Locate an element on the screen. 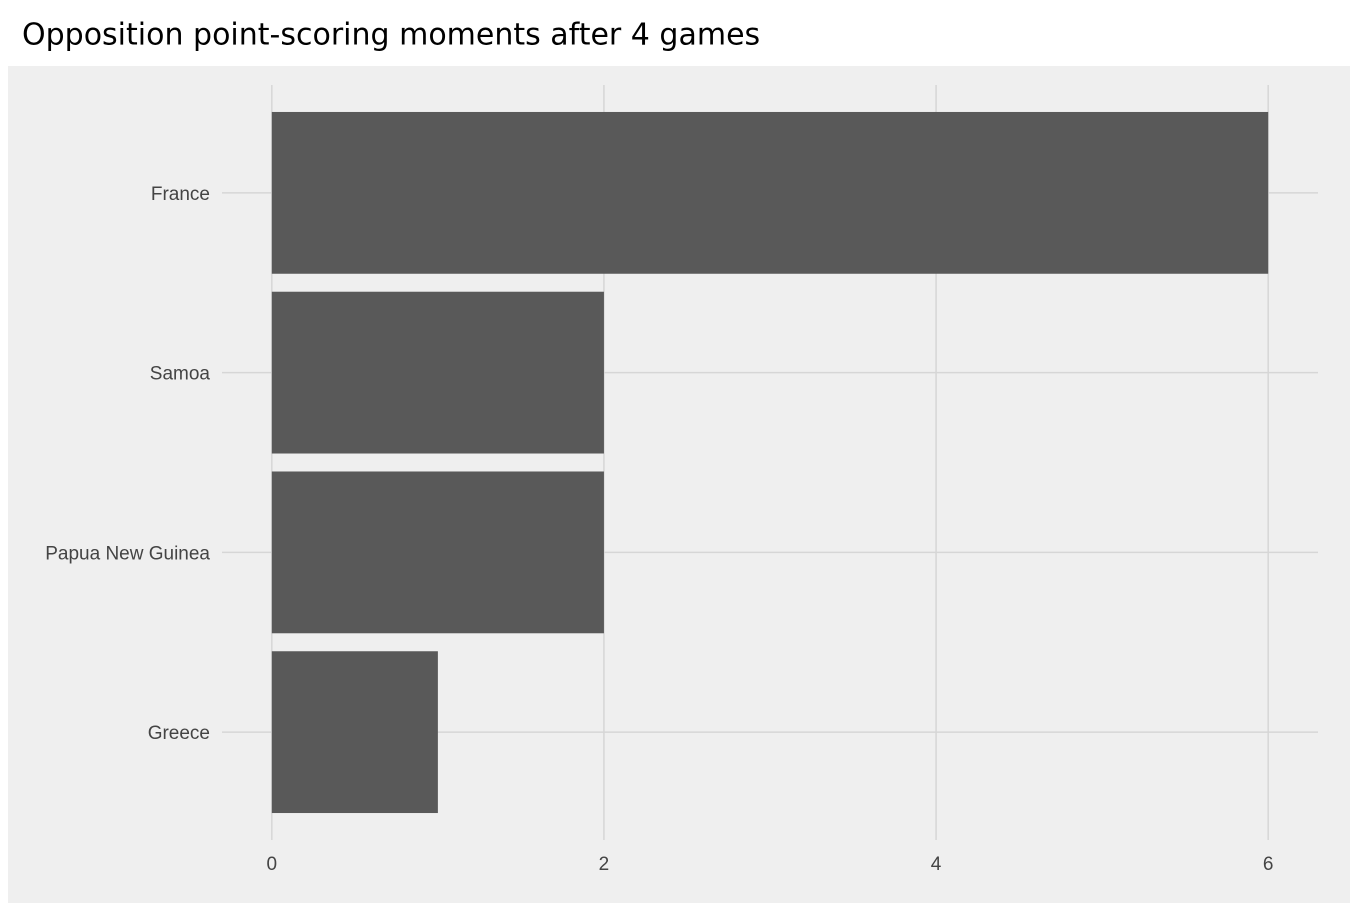 This screenshot has height=905, width=1350. x-tick-label: 4 is located at coordinates (936, 864).